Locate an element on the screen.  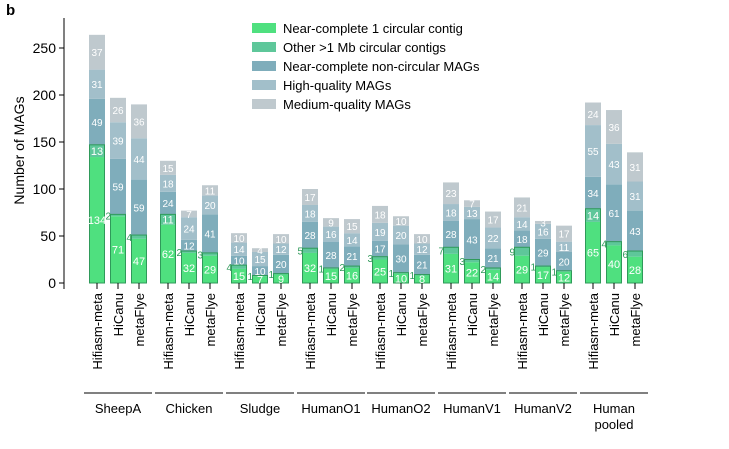
data-label-medium-quality: 18 is located at coordinates (380, 215).